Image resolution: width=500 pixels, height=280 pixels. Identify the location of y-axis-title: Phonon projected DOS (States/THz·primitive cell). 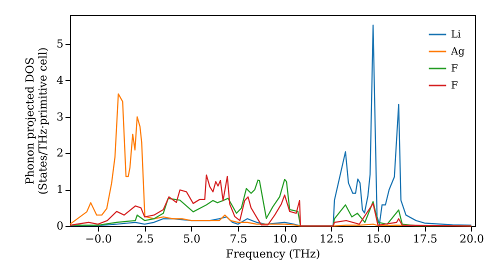
(37, 121).